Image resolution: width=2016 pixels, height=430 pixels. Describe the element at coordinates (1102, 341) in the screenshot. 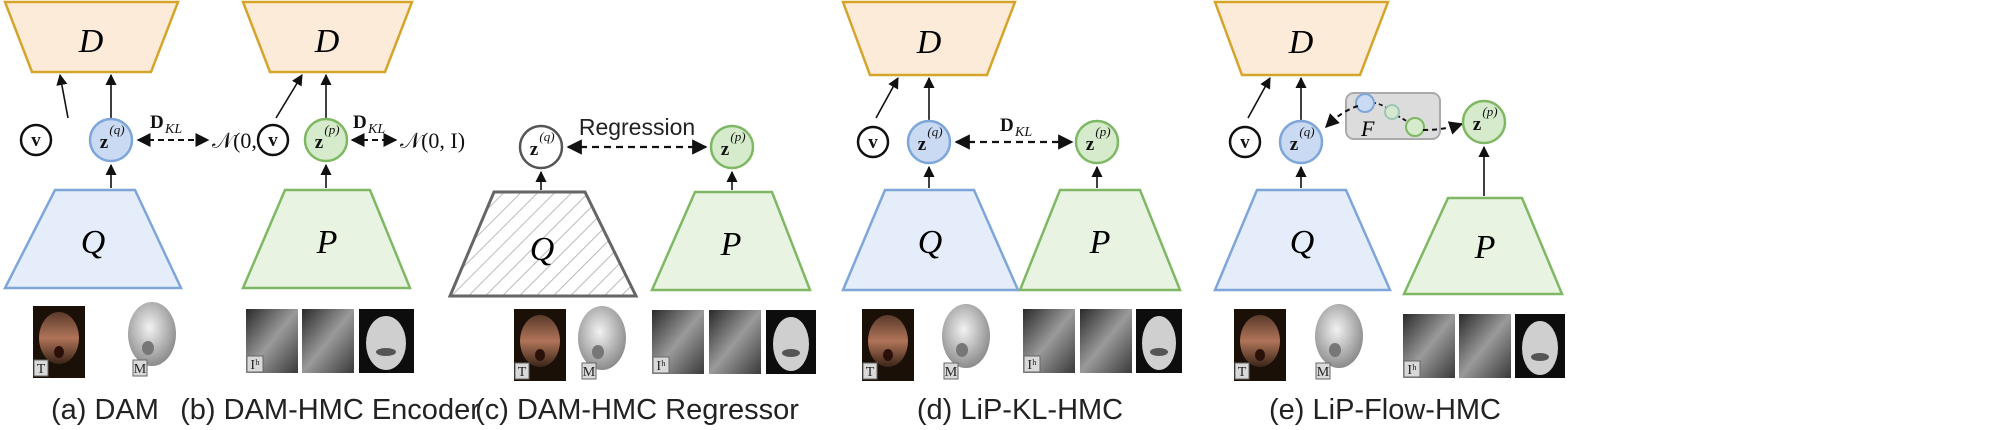

I see `hmc-images-d: Iʰ` at that location.